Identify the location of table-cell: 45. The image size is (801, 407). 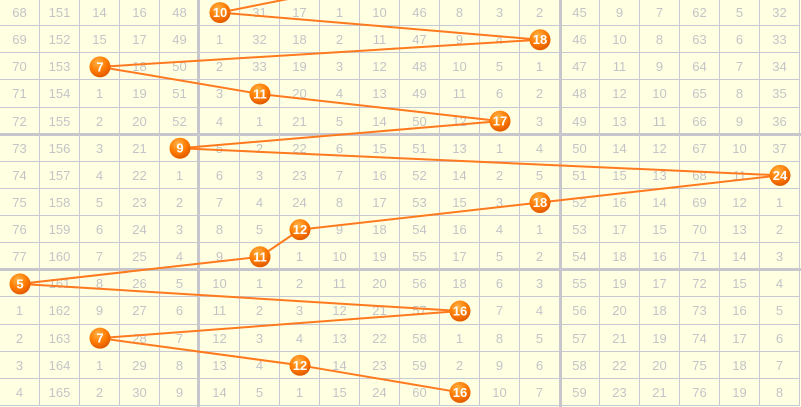
(580, 13).